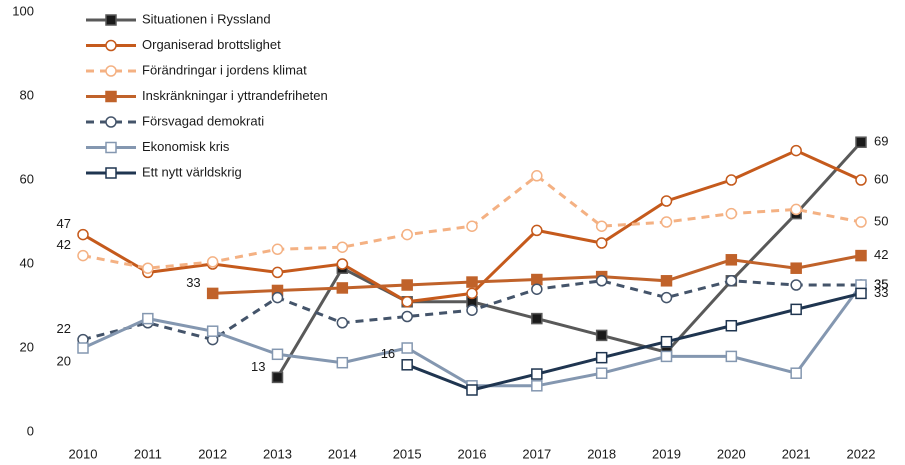 This screenshot has height=465, width=905. Describe the element at coordinates (211, 44) in the screenshot. I see `legend-label: Organiserad brottslighet` at that location.